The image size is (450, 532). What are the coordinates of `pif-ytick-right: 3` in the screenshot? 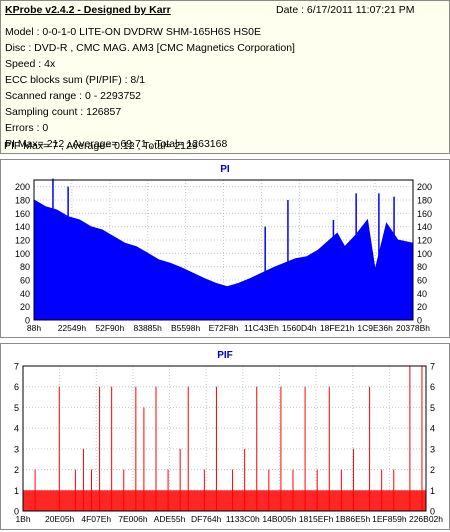 It's located at (432, 449).